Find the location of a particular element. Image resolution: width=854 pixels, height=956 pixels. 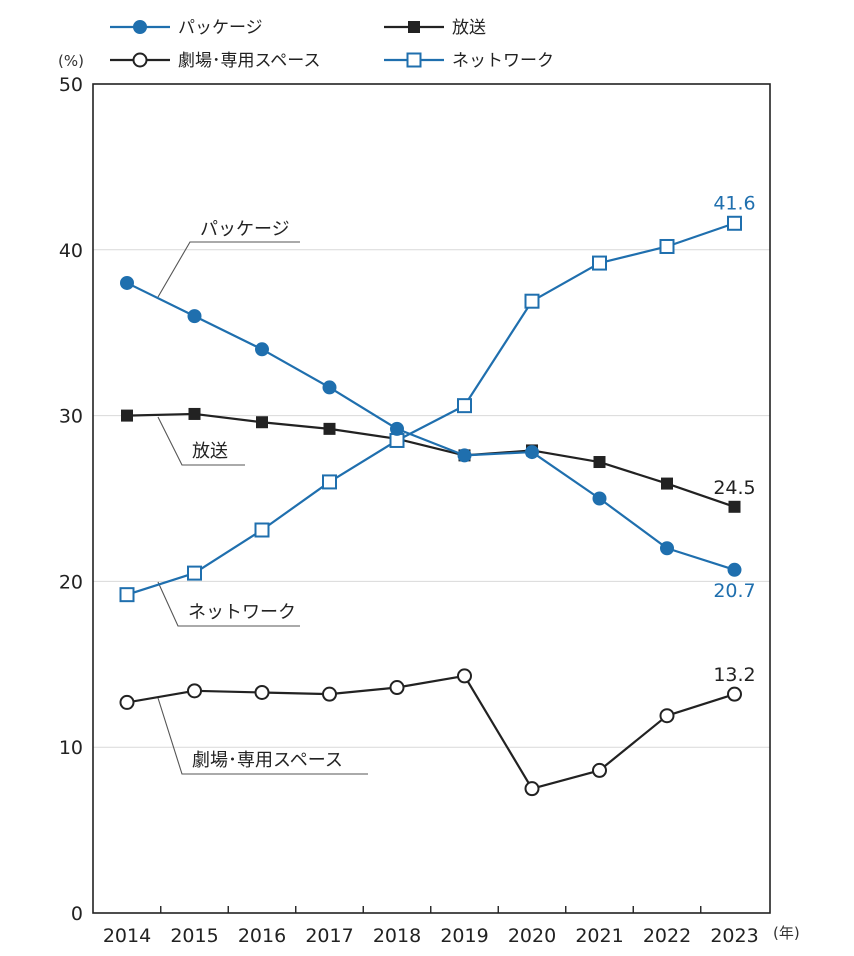

y-tick-label: 50 is located at coordinates (71, 85).